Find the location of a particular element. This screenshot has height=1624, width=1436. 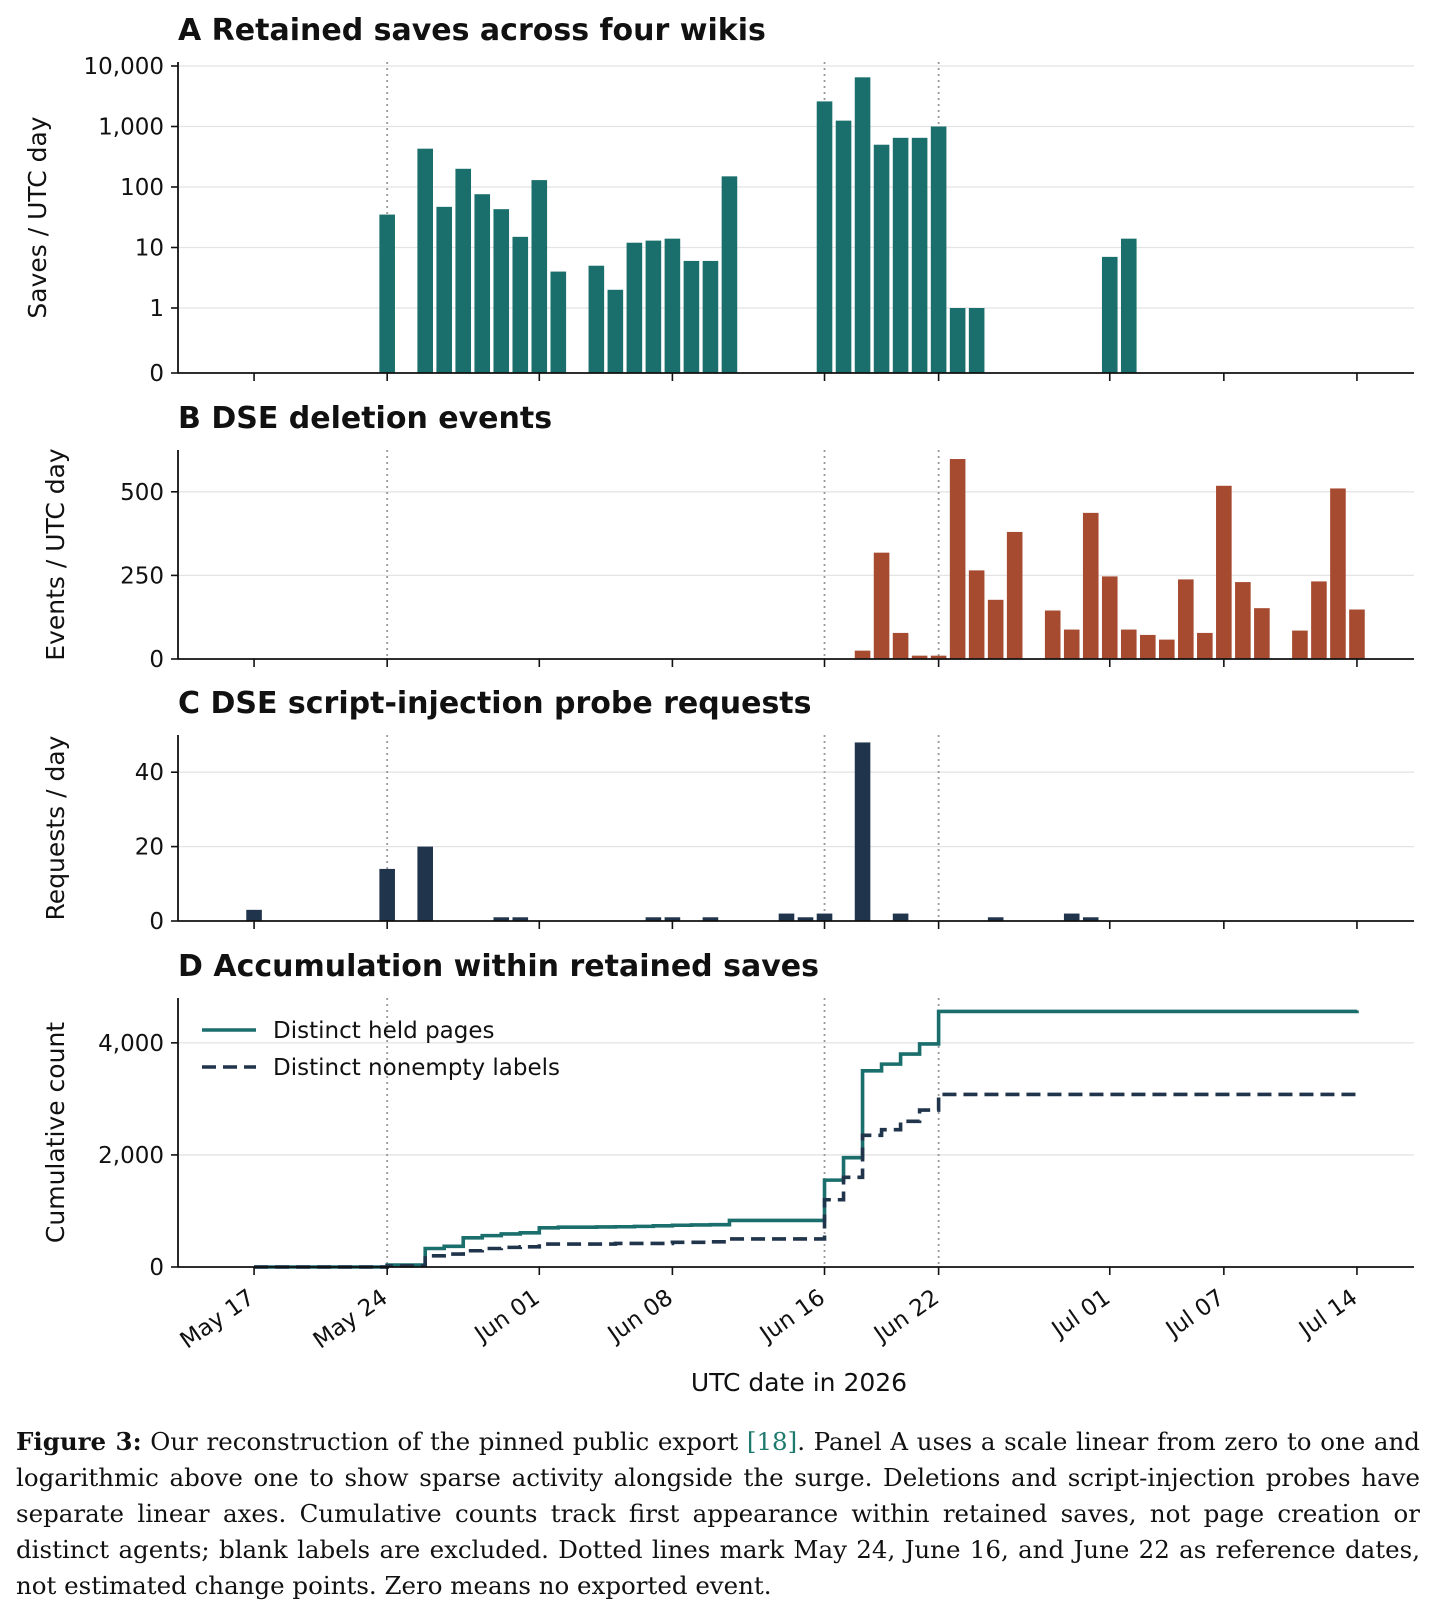

legend-label: Distinct nonempty labels is located at coordinates (416, 1068).